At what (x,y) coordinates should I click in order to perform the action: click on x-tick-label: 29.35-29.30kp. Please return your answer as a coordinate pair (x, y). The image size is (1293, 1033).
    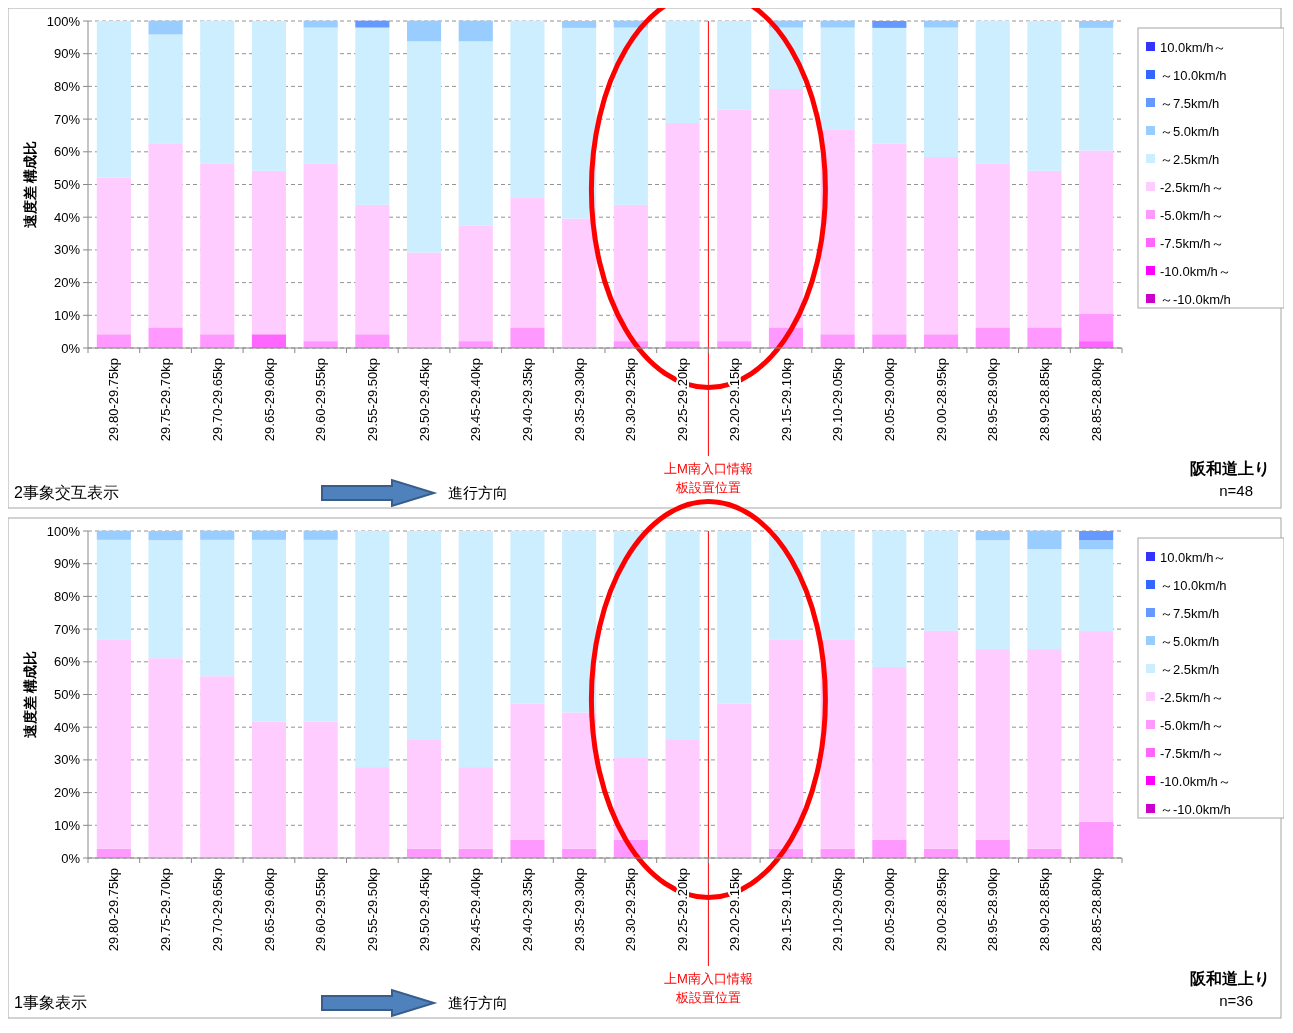
    Looking at the image, I should click on (579, 400).